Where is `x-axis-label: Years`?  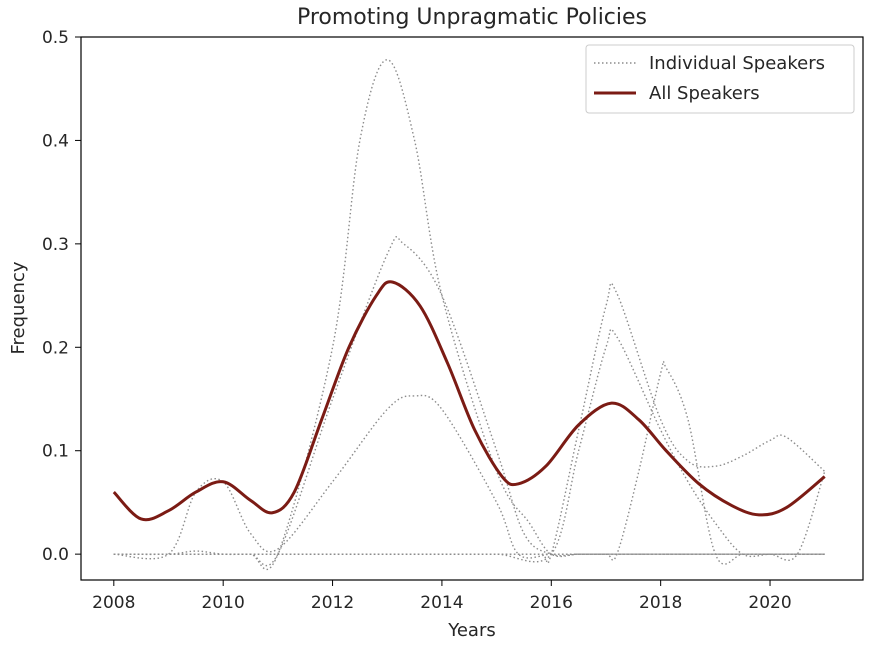 x-axis-label: Years is located at coordinates (471, 630).